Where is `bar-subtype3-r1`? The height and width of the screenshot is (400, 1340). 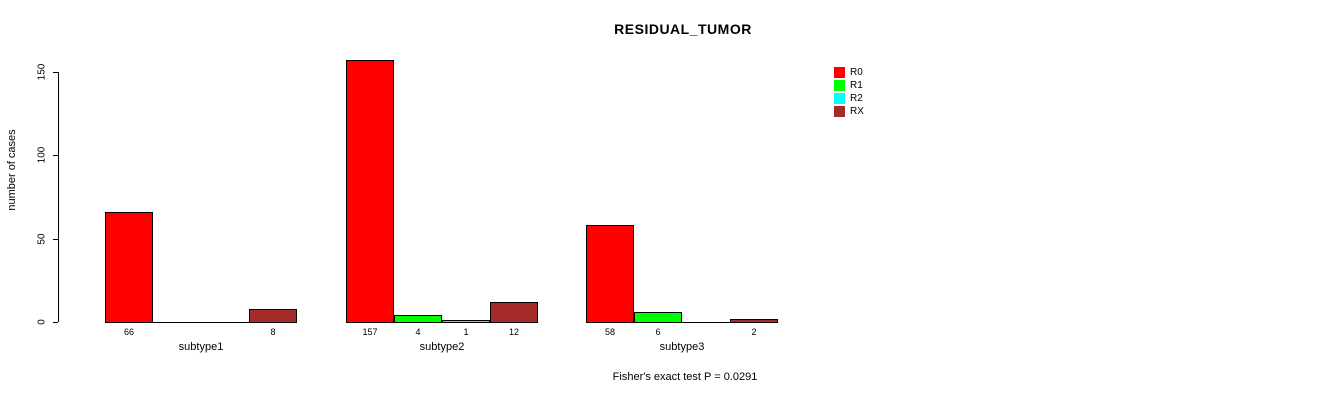 bar-subtype3-r1 is located at coordinates (658, 317).